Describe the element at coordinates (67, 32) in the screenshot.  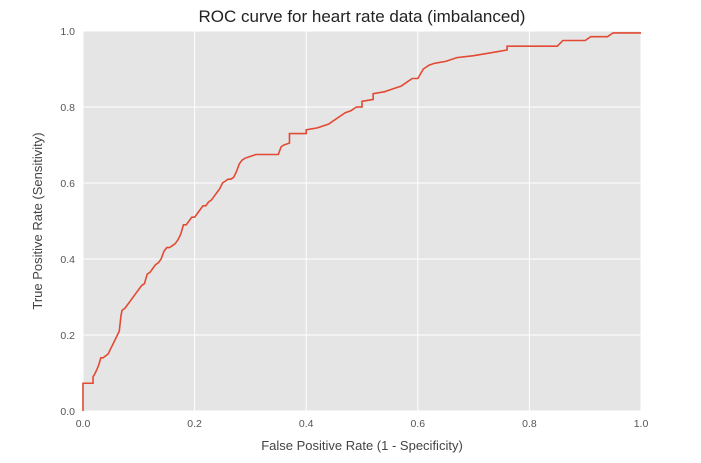
I see `y-tick-label: 1.0` at that location.